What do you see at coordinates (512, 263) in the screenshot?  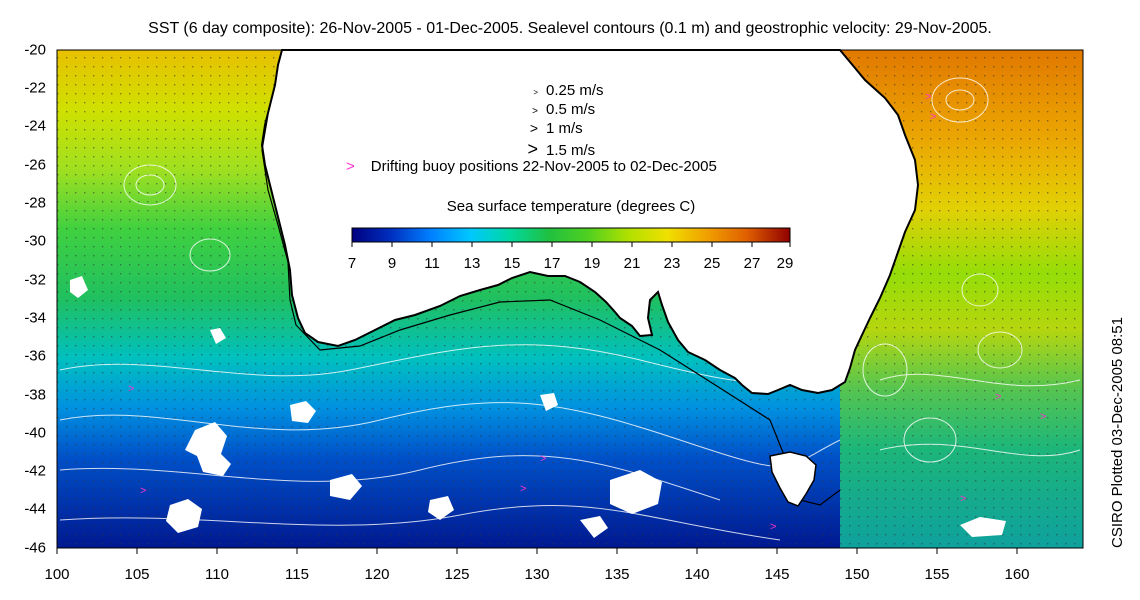 I see `colorbar-tick-label: 15` at bounding box center [512, 263].